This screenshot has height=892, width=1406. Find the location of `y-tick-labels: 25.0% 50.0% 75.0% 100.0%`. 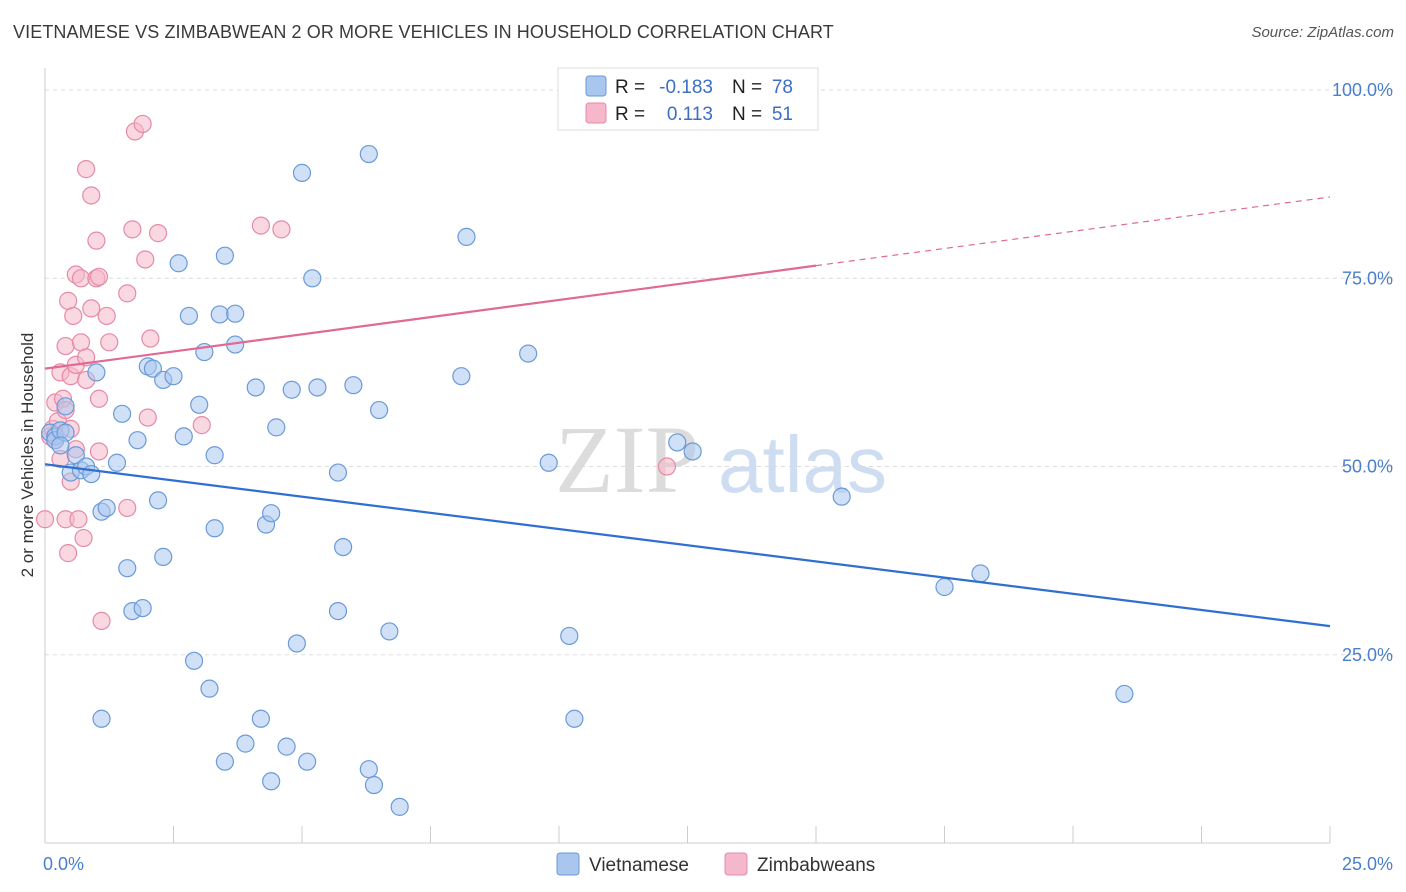

y-tick-labels: 25.0% 50.0% 75.0% 100.0% is located at coordinates (1362, 372).